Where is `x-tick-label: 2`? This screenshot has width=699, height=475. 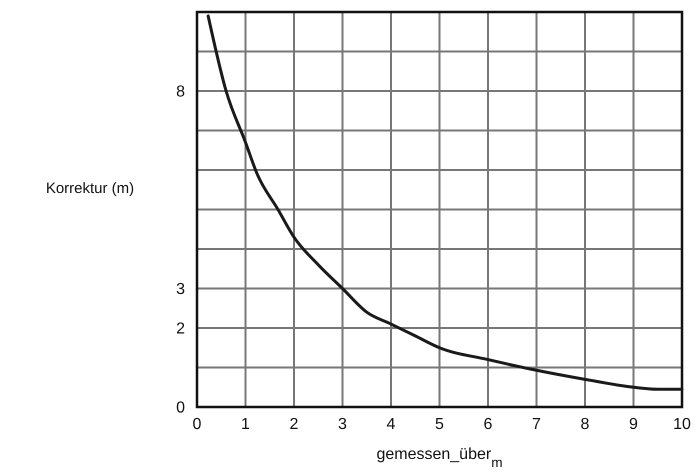
x-tick-label: 2 is located at coordinates (294, 424).